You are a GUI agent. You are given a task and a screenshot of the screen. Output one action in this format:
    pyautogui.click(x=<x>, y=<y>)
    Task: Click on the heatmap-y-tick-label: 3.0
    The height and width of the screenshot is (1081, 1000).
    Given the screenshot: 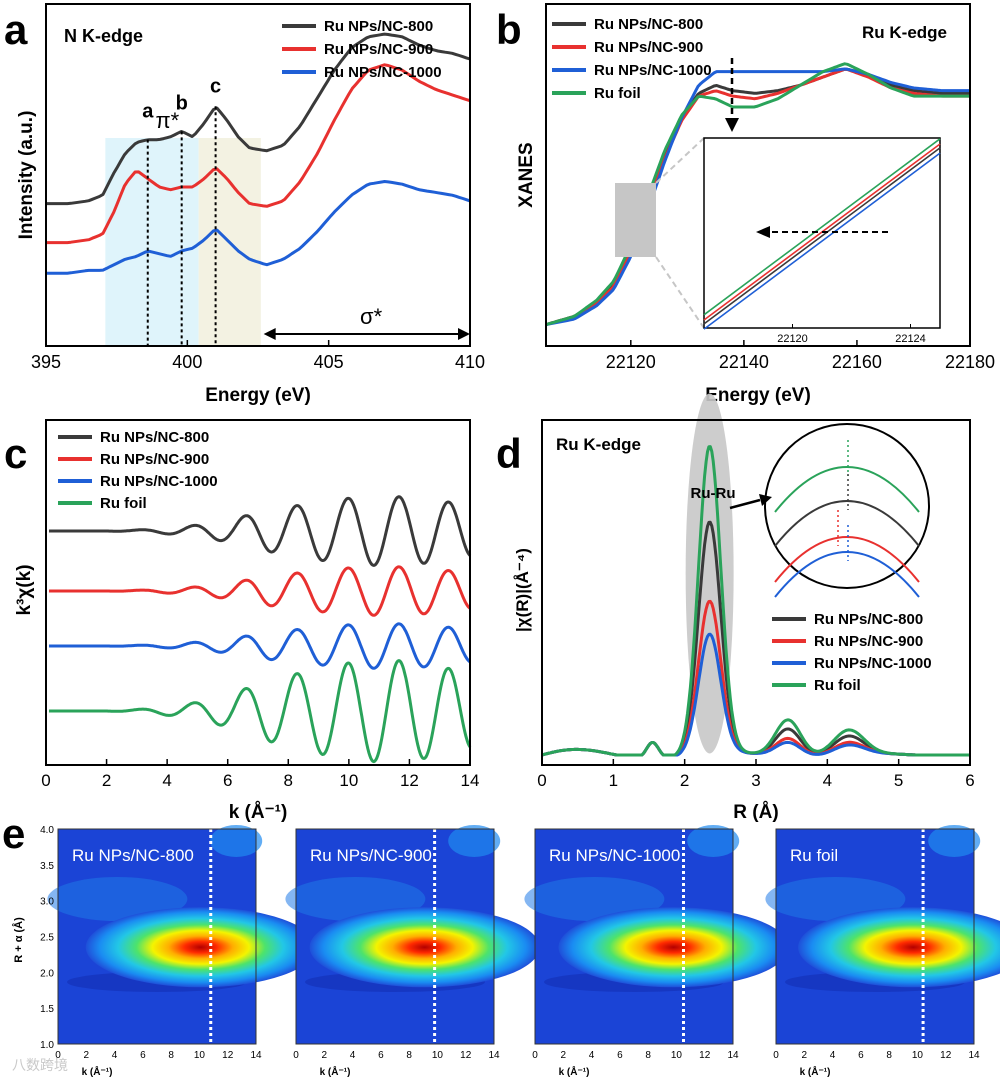 What is the action you would take?
    pyautogui.click(x=47, y=902)
    